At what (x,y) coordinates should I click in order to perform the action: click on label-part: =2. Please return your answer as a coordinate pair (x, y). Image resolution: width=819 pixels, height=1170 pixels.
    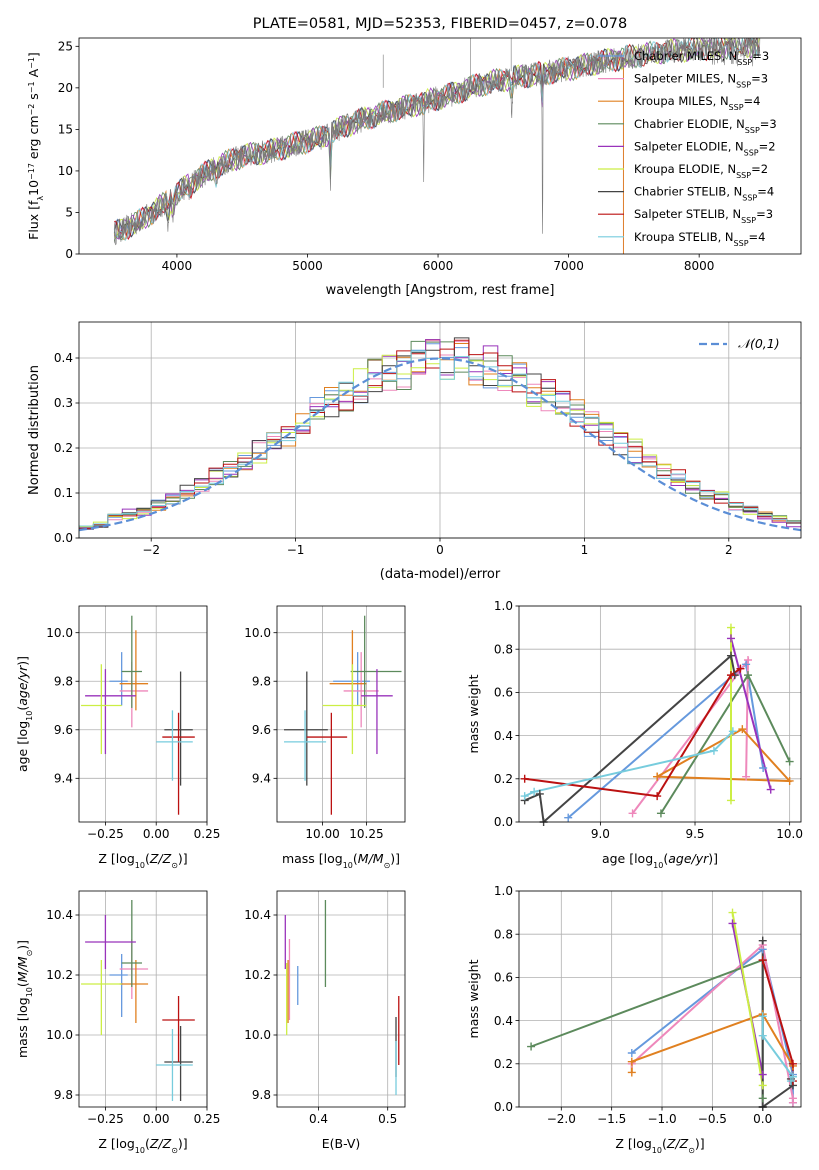
    Looking at the image, I should click on (767, 146).